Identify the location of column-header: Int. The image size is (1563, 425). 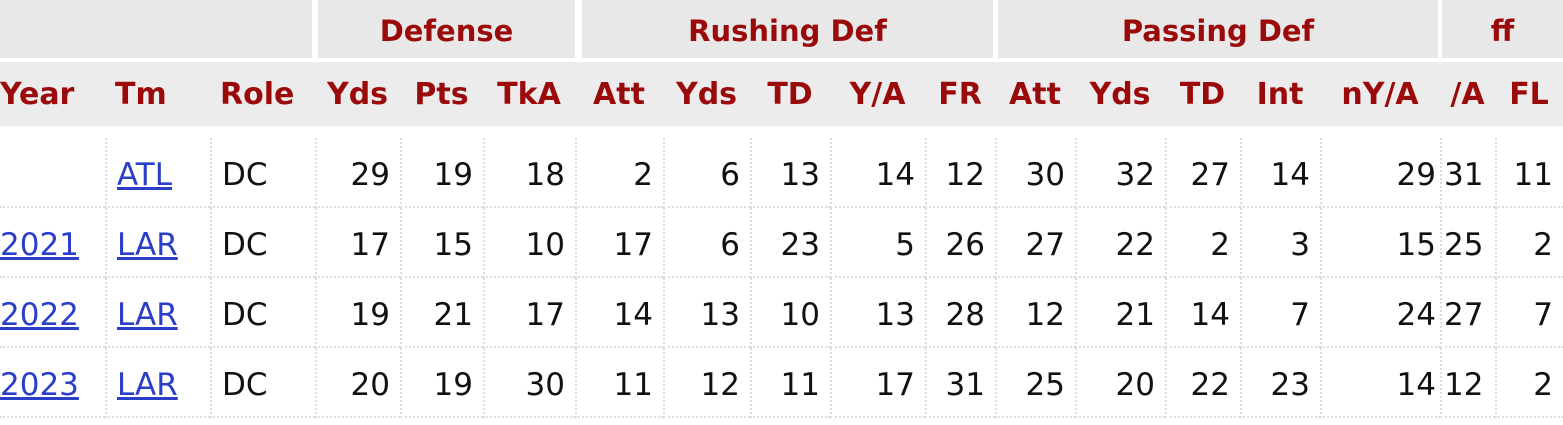
(1280, 94).